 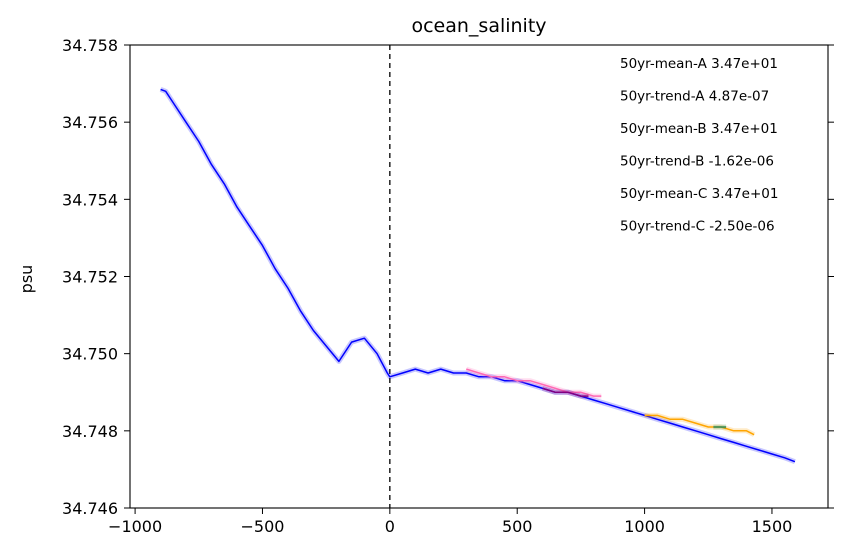 What do you see at coordinates (772, 526) in the screenshot?
I see `x-tick-label: 1500` at bounding box center [772, 526].